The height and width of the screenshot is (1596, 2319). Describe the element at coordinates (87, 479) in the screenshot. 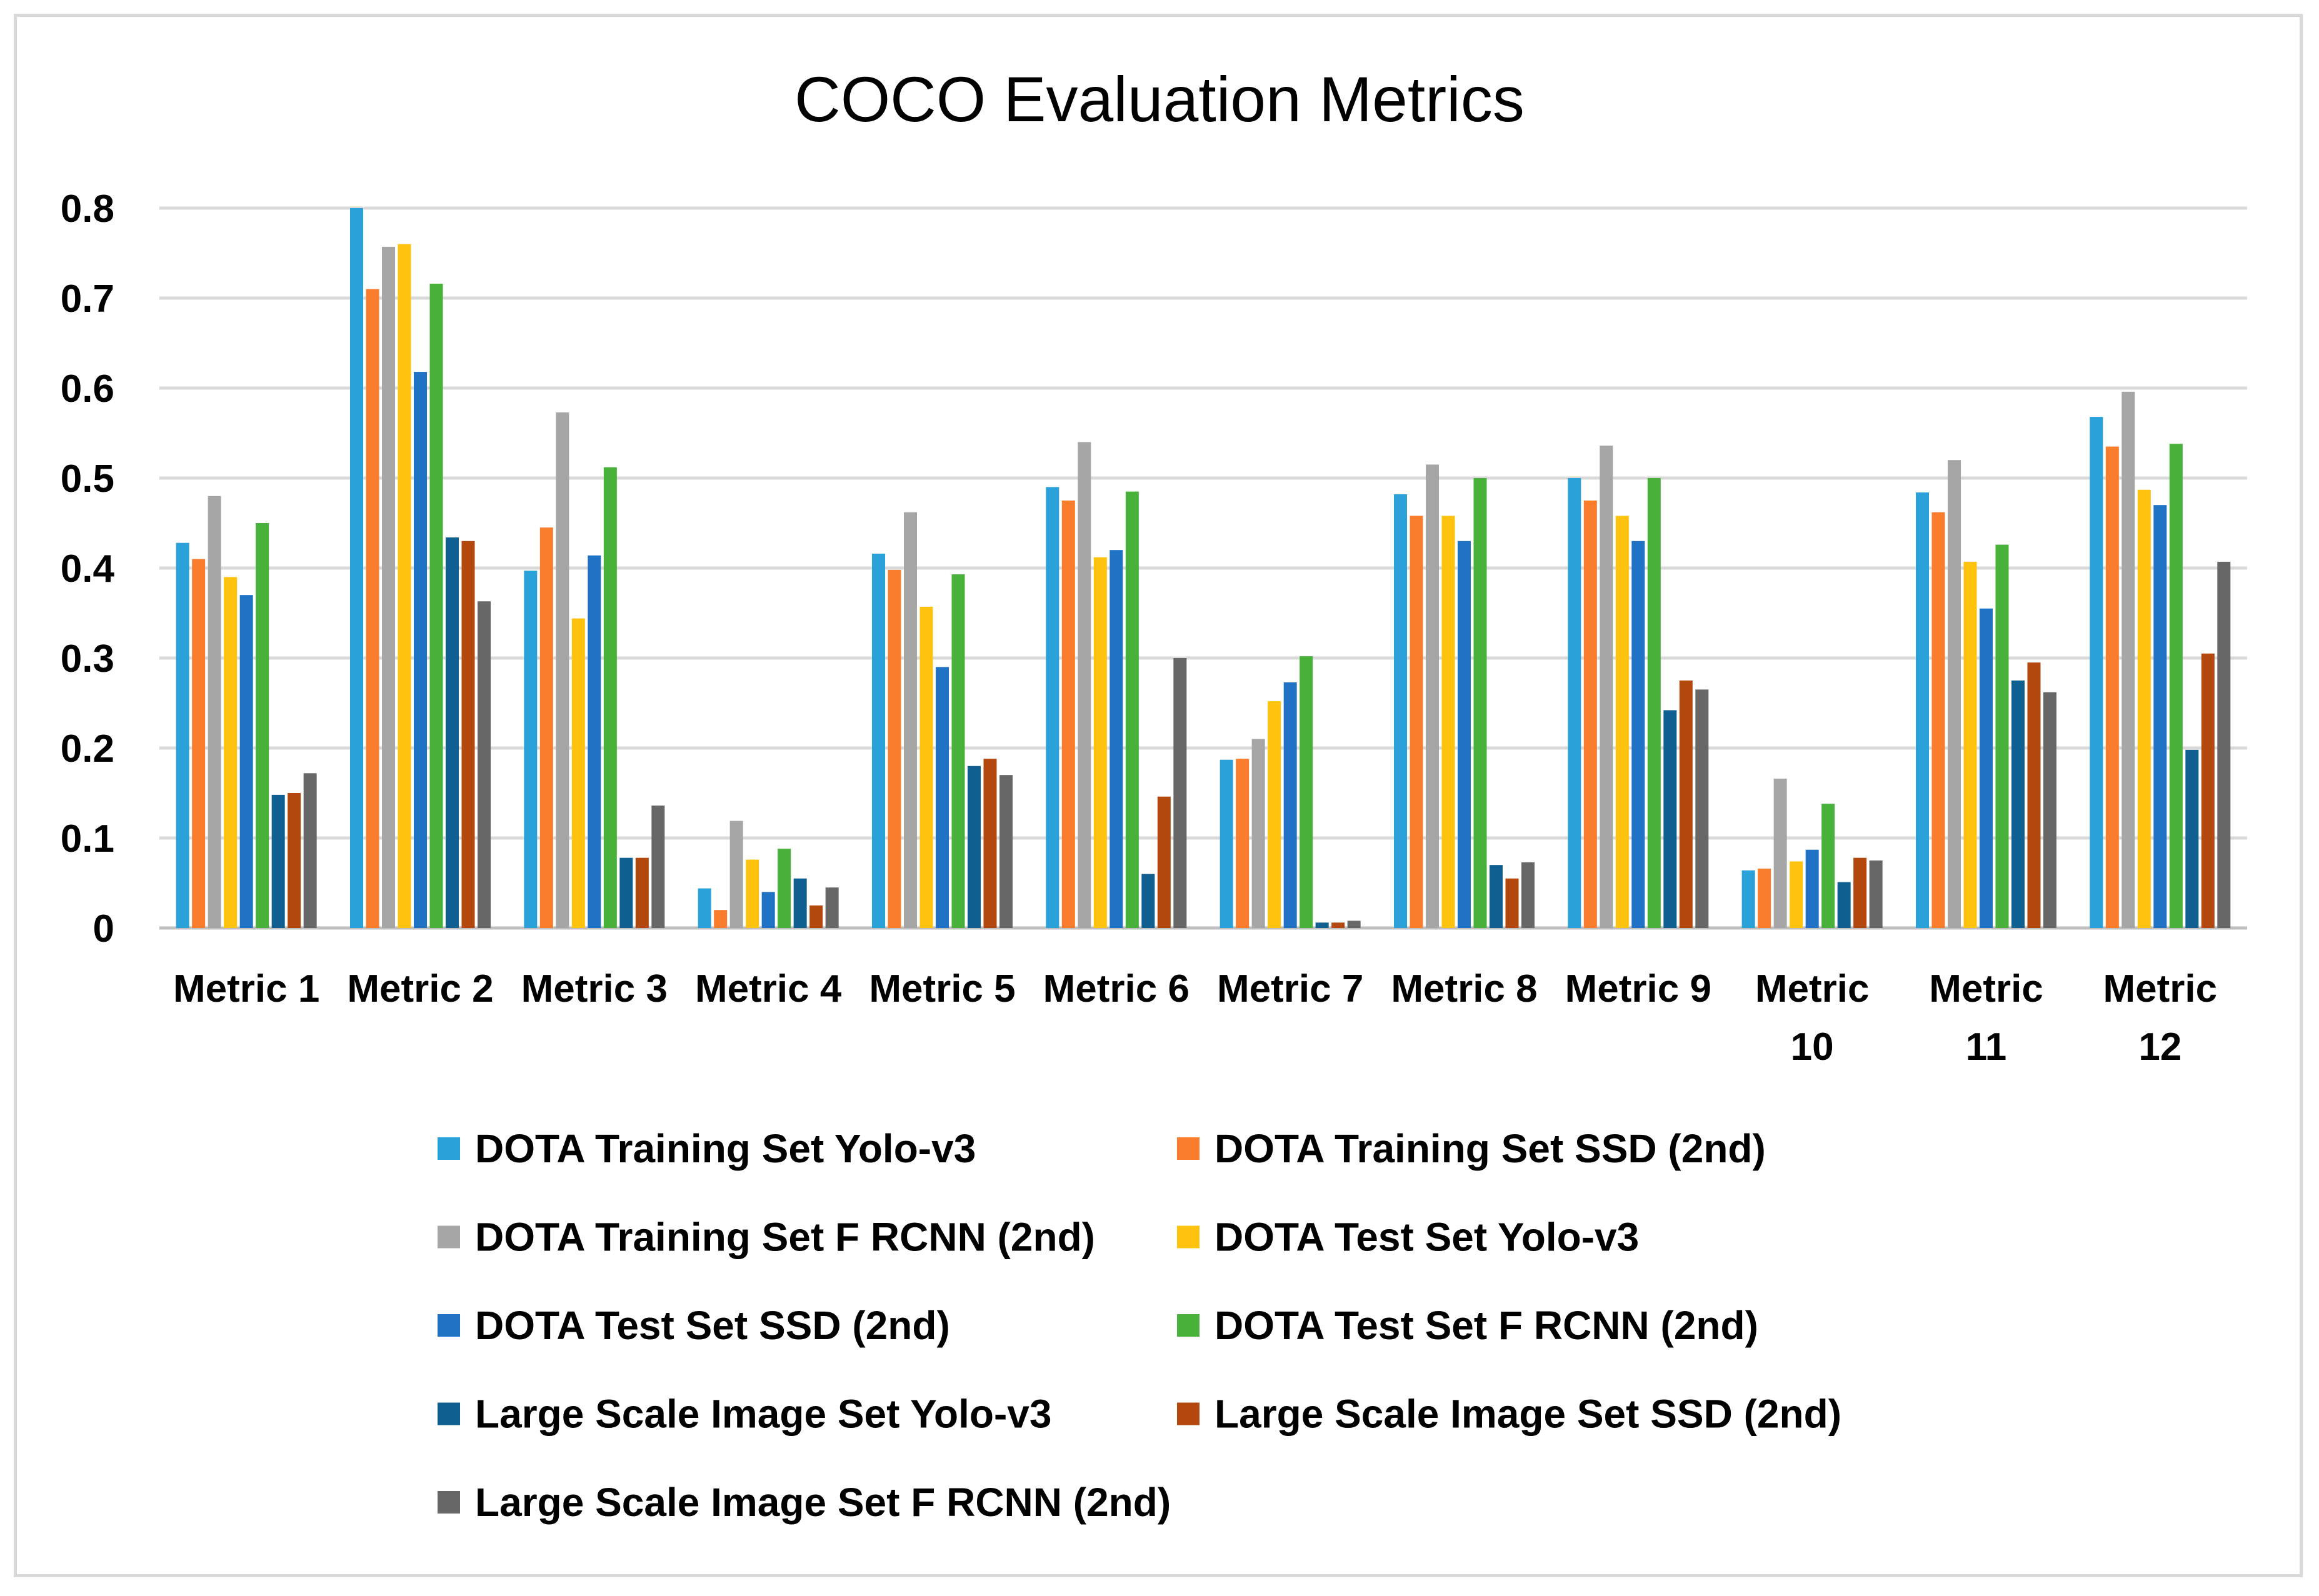

I see `y-tick-label: 0.5` at that location.